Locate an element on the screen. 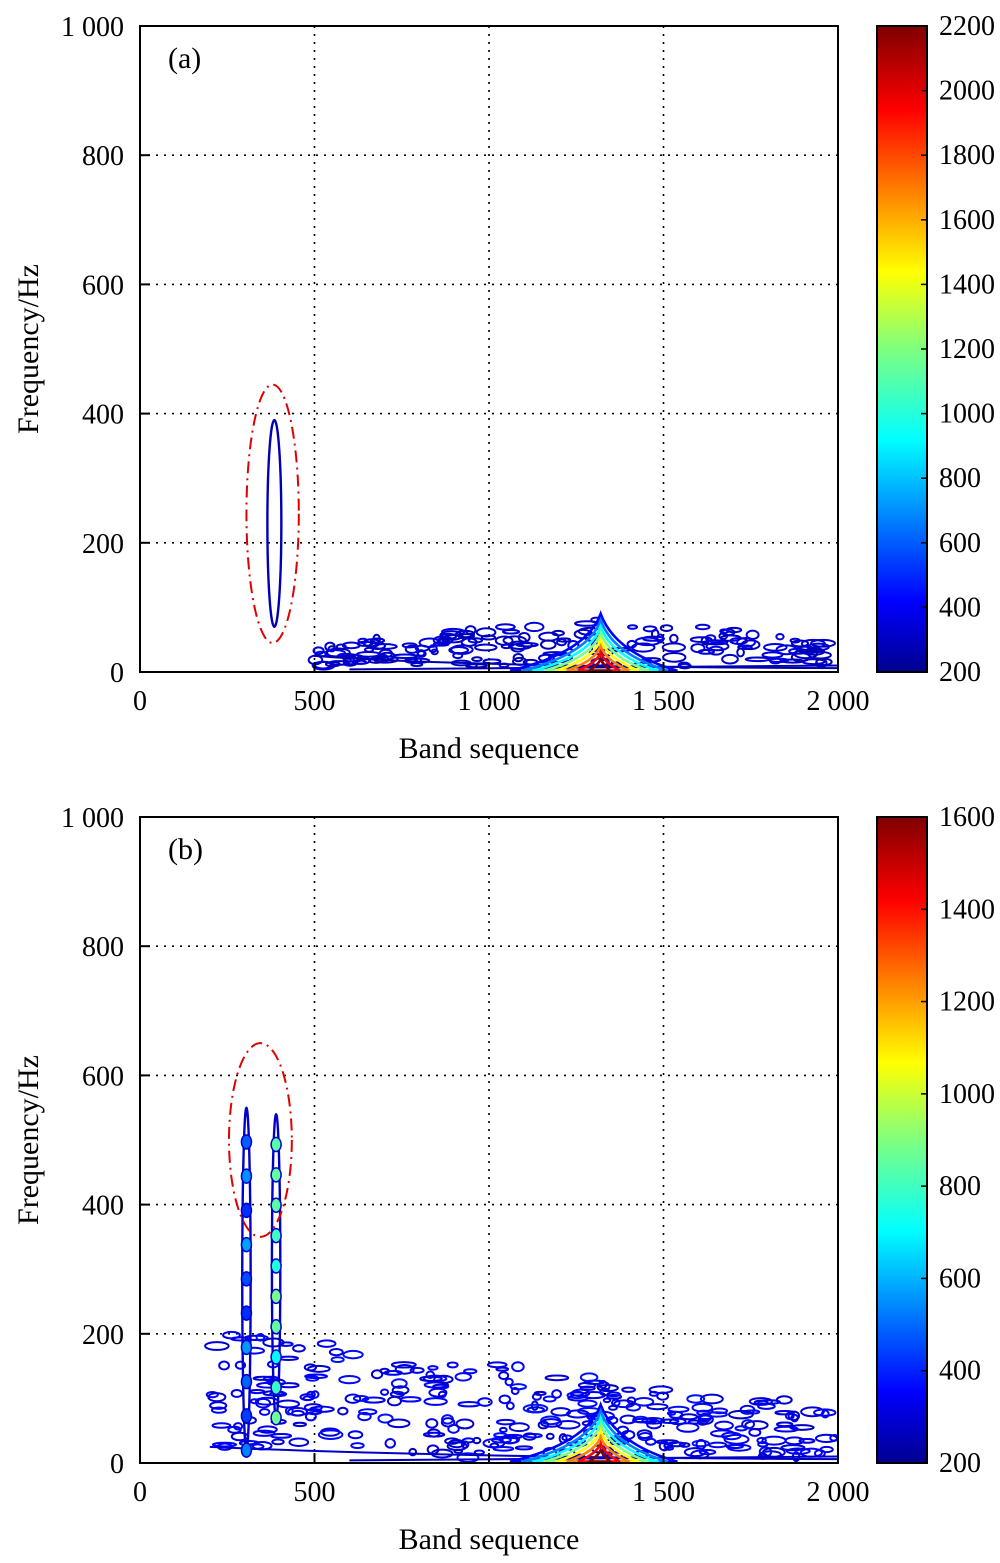 The height and width of the screenshot is (1563, 1000). x-tick-label: 1 000 is located at coordinates (489, 1492).